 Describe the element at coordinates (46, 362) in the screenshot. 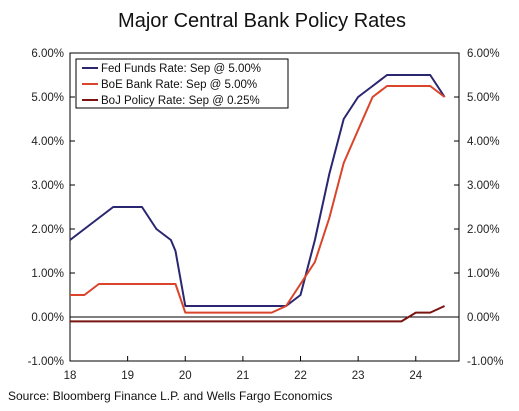

I see `y-tick-label-left: -1.00%` at that location.